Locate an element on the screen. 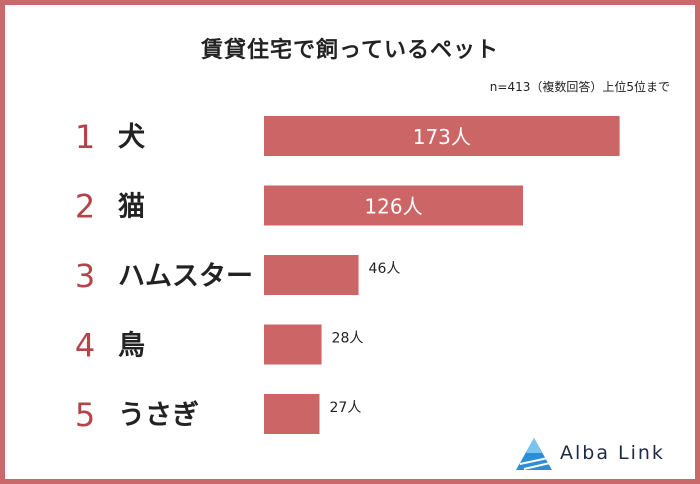 Image resolution: width=700 pixels, height=484 pixels. brand-logo: Alba Link is located at coordinates (599, 454).